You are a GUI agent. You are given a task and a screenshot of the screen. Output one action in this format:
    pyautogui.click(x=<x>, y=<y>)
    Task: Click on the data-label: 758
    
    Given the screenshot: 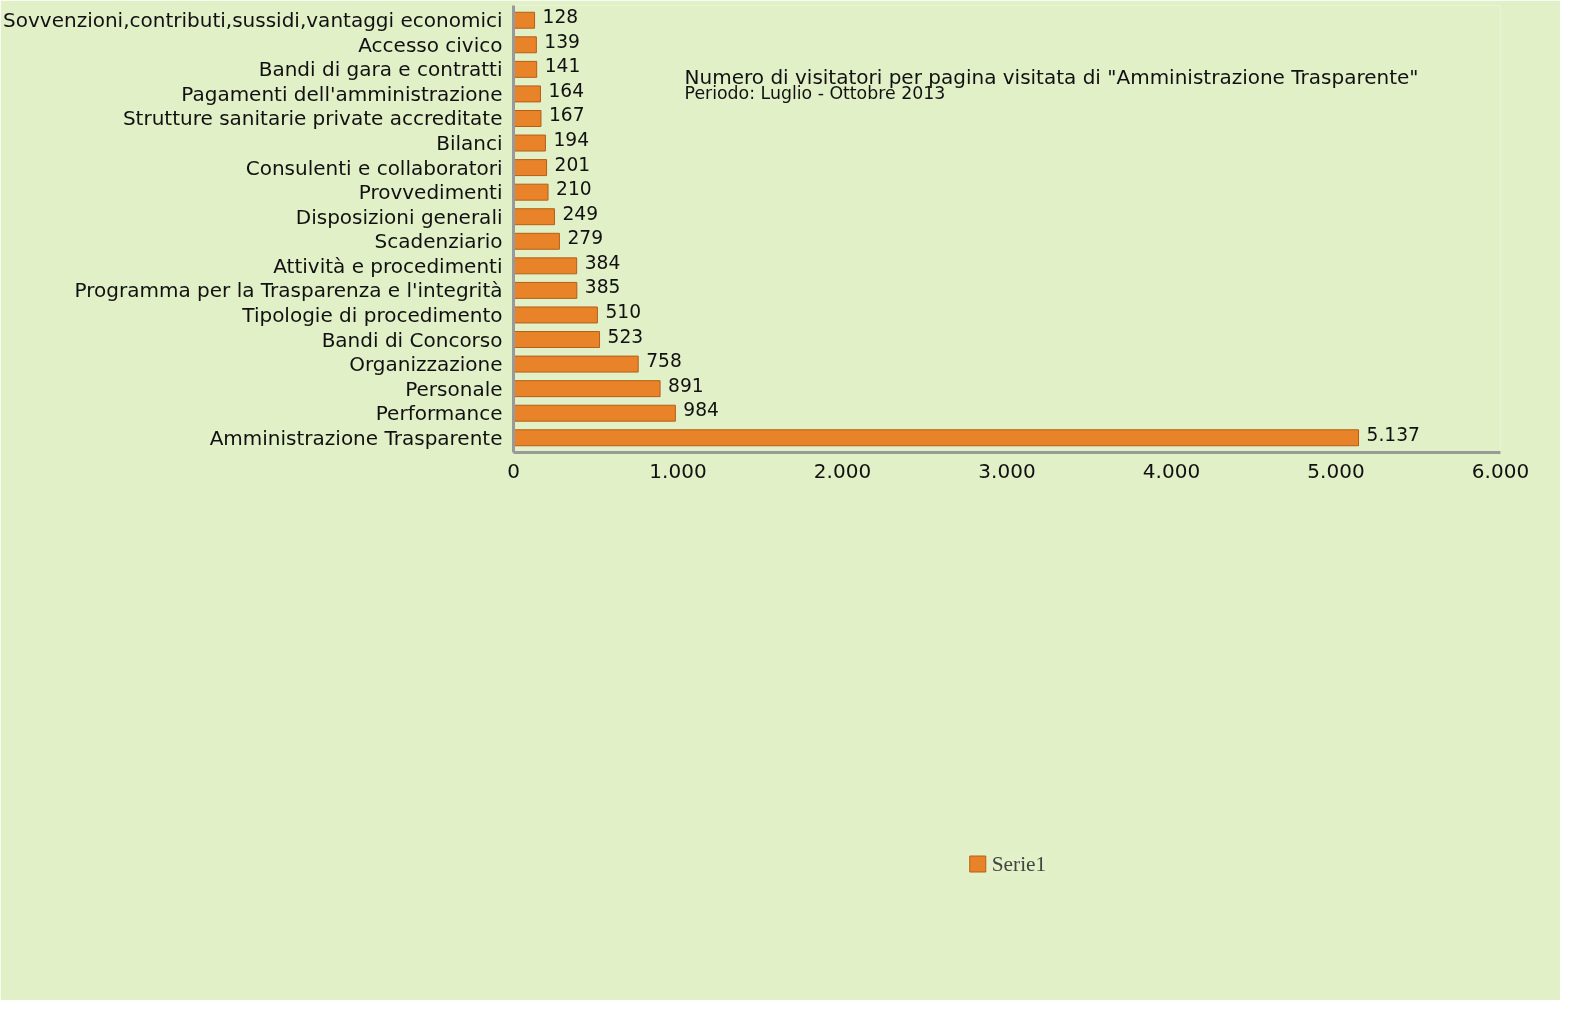 What is the action you would take?
    pyautogui.click(x=664, y=361)
    